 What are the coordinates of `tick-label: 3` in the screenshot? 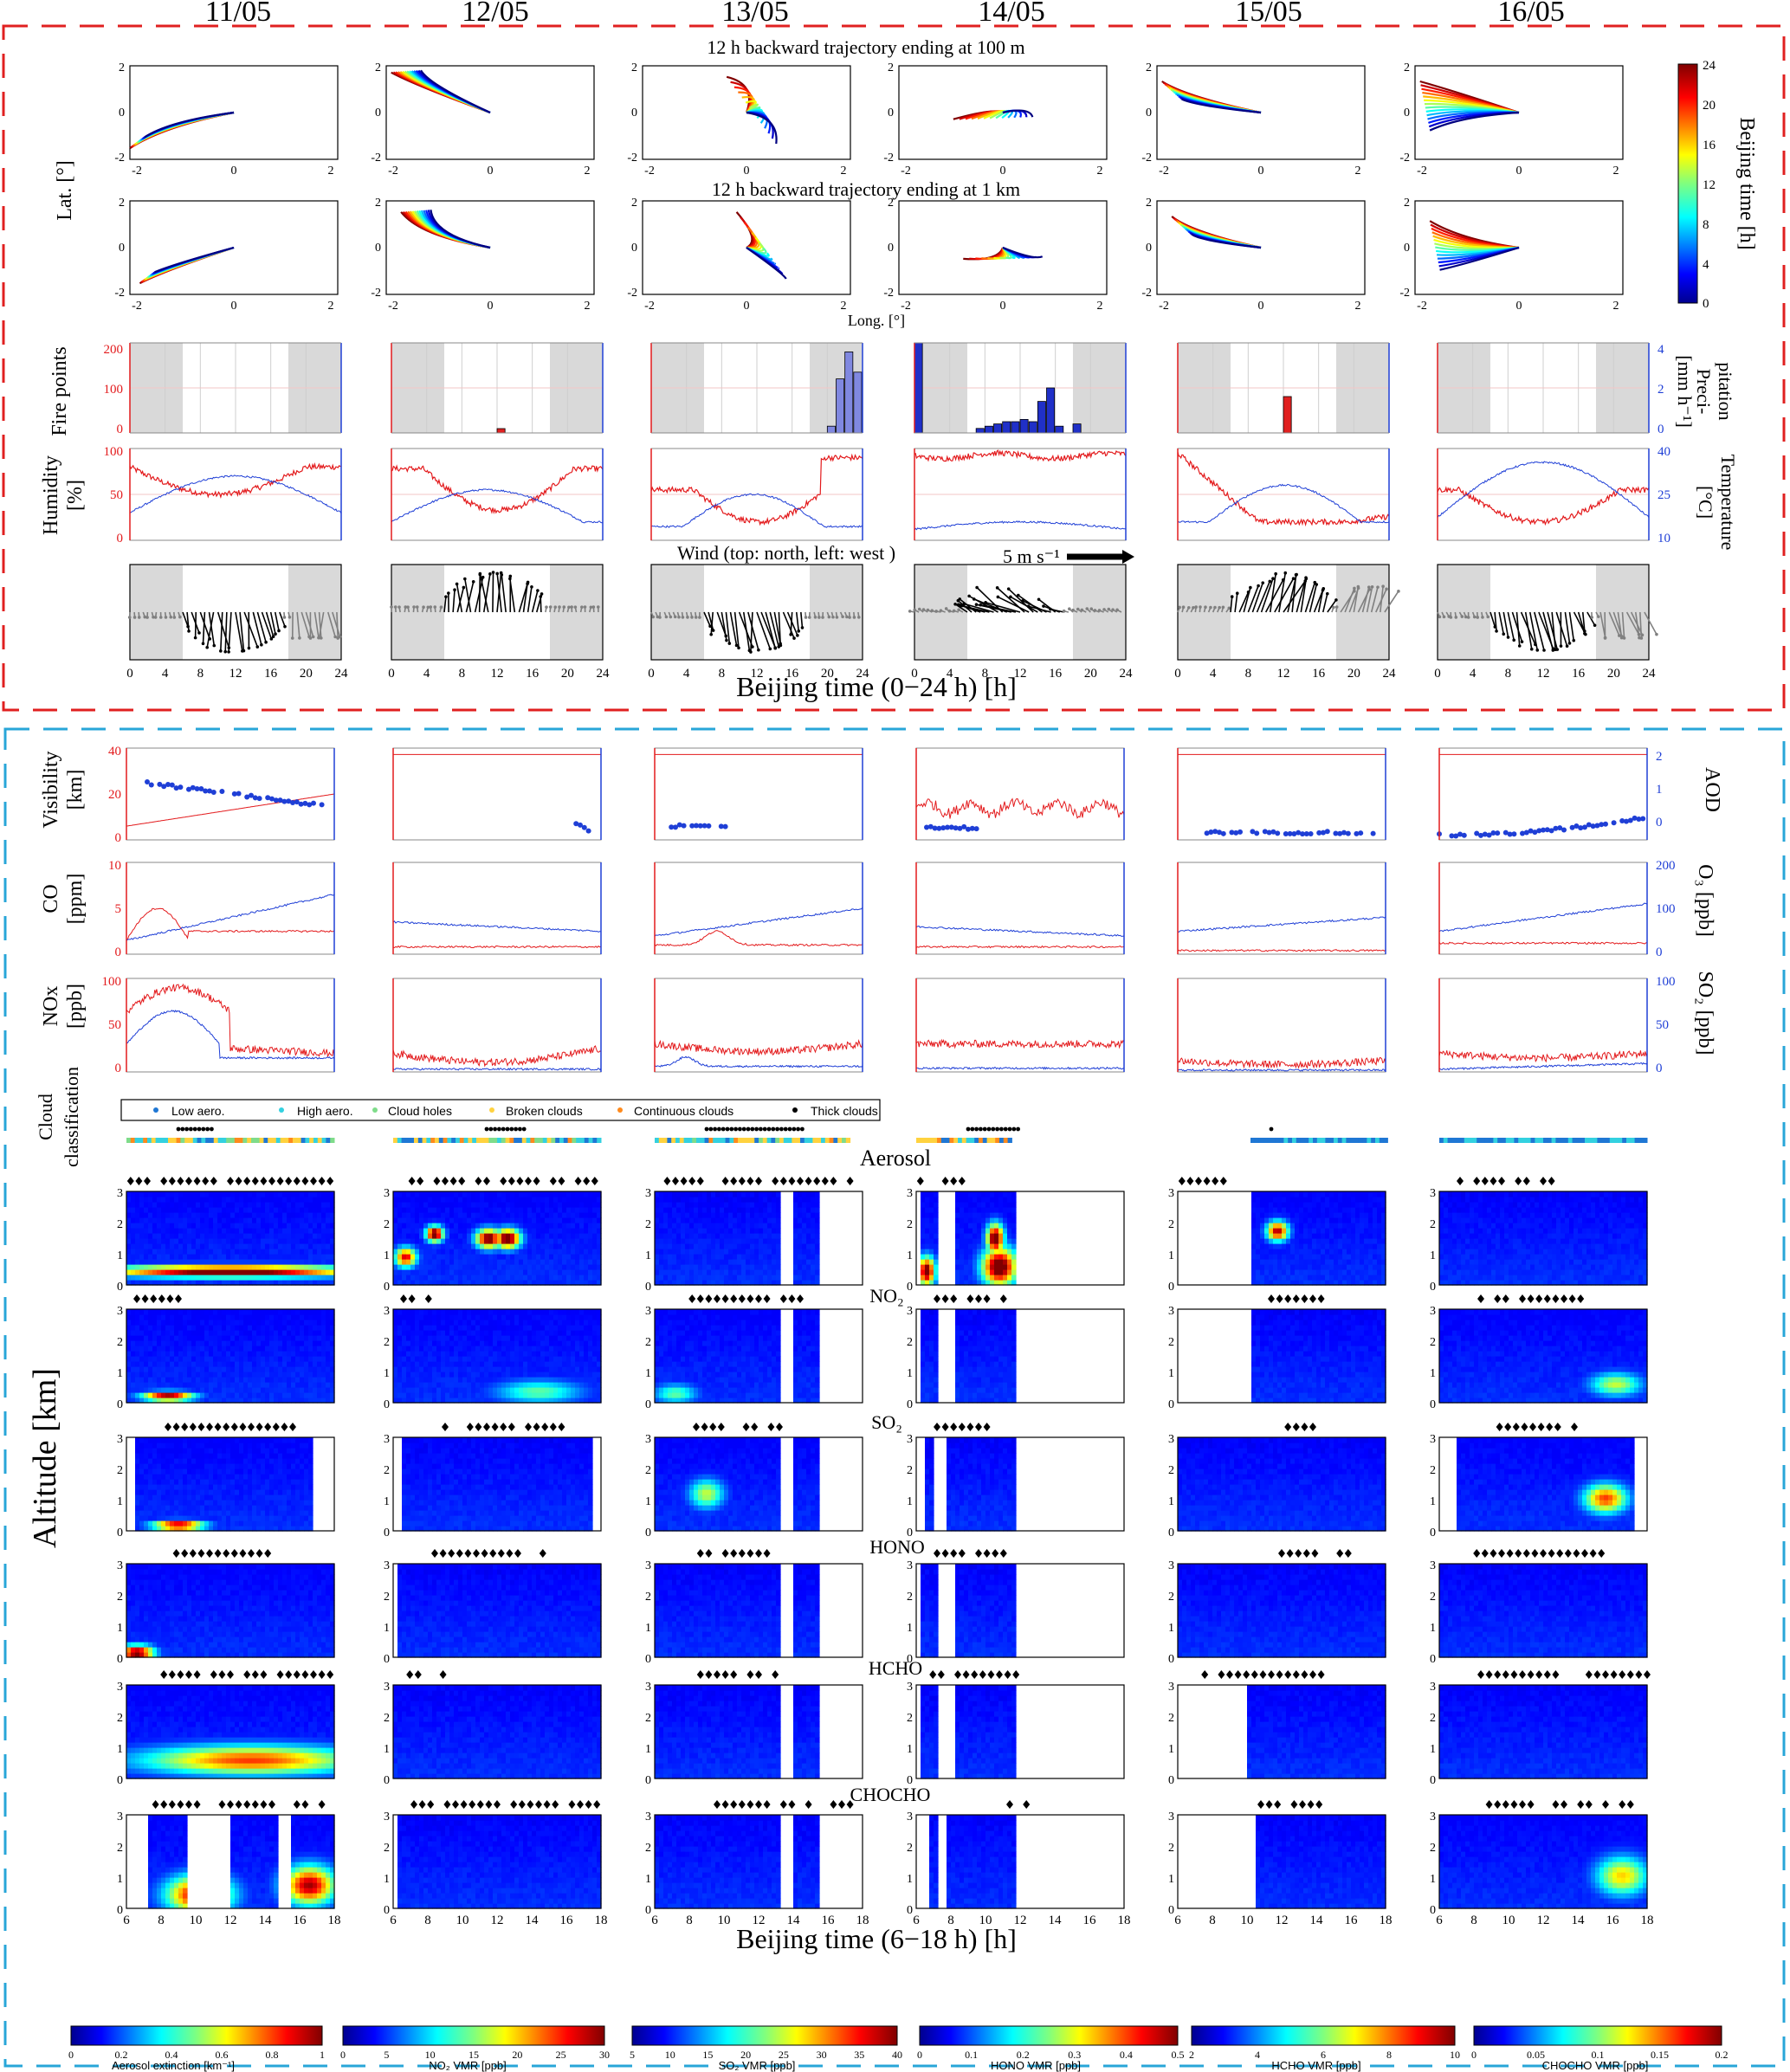 It's located at (120, 1439).